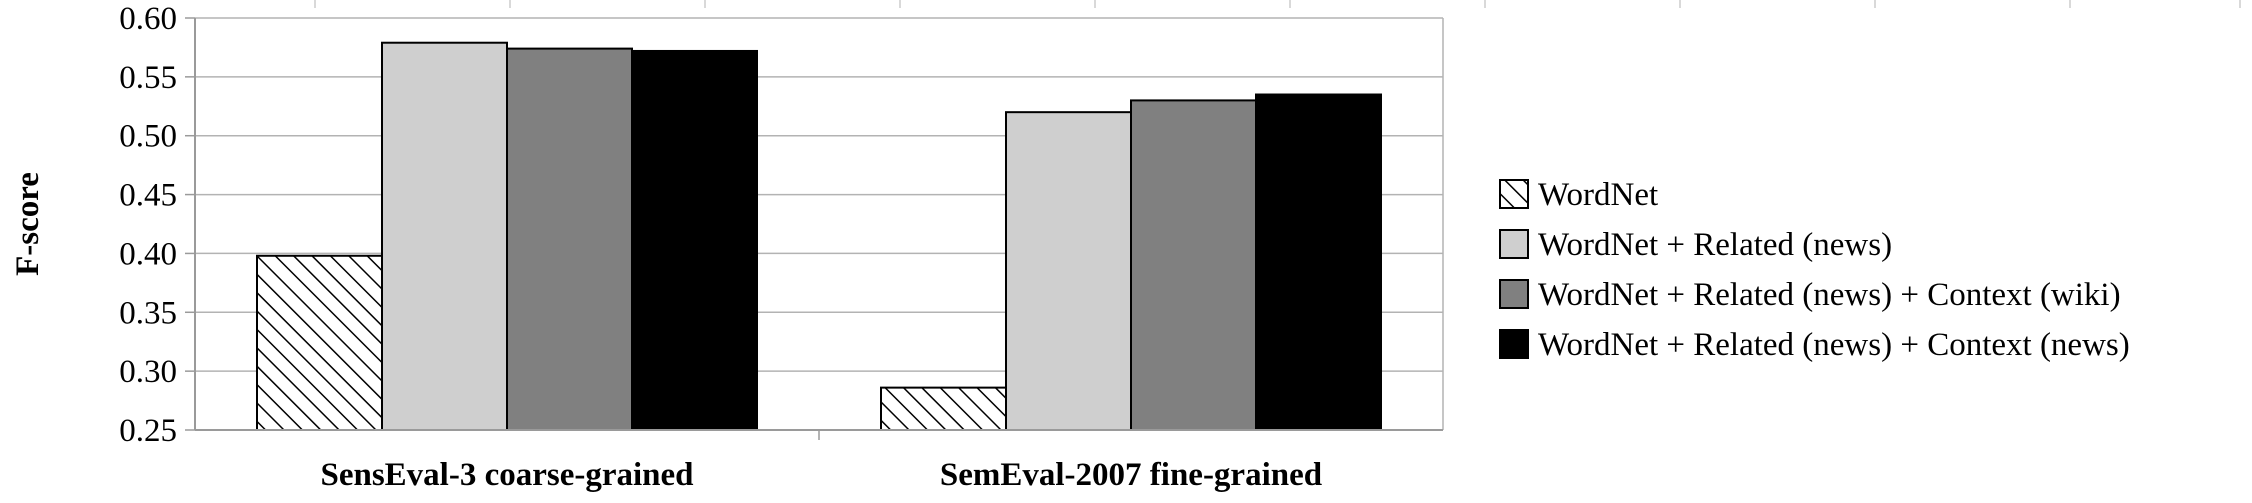 Image resolution: width=2252 pixels, height=503 pixels. What do you see at coordinates (1131, 475) in the screenshot?
I see `x-category-label: SemEval-2007 fine-grained` at bounding box center [1131, 475].